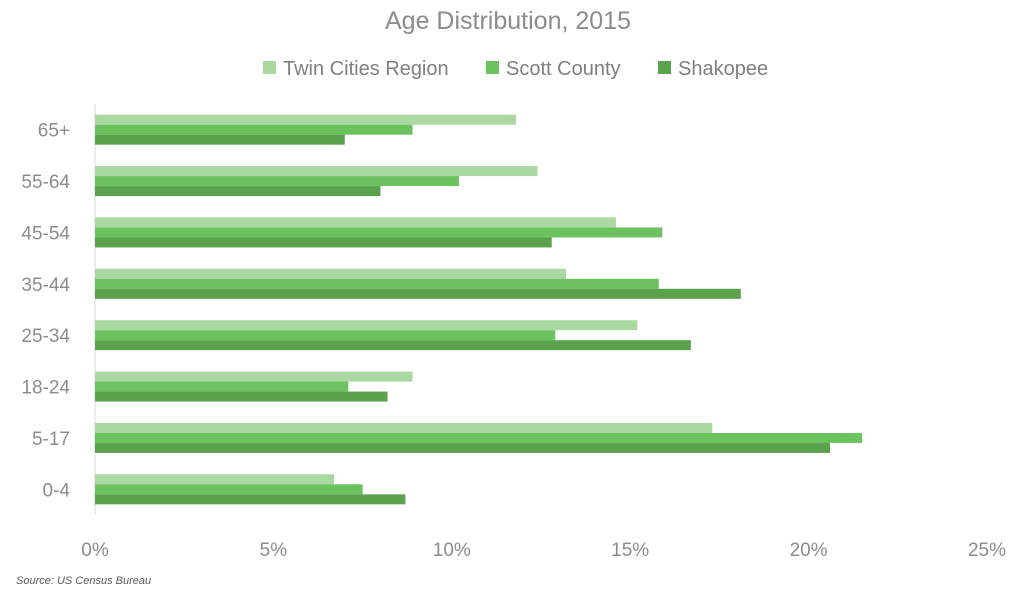  Describe the element at coordinates (452, 550) in the screenshot. I see `x-tick-label: 10%` at that location.